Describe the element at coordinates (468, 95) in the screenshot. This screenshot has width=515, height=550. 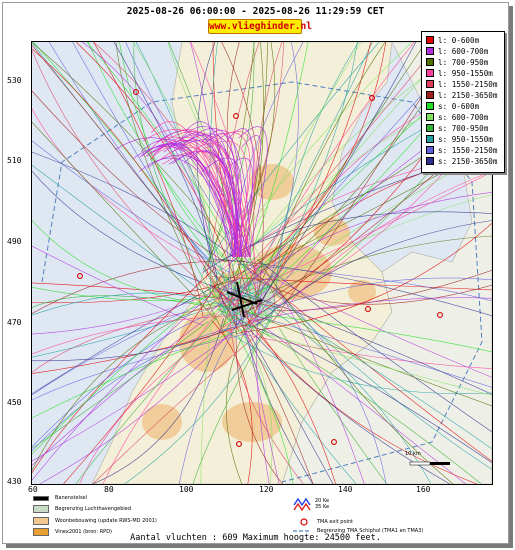
I see `legend-label: l: 2150-3650m` at that location.